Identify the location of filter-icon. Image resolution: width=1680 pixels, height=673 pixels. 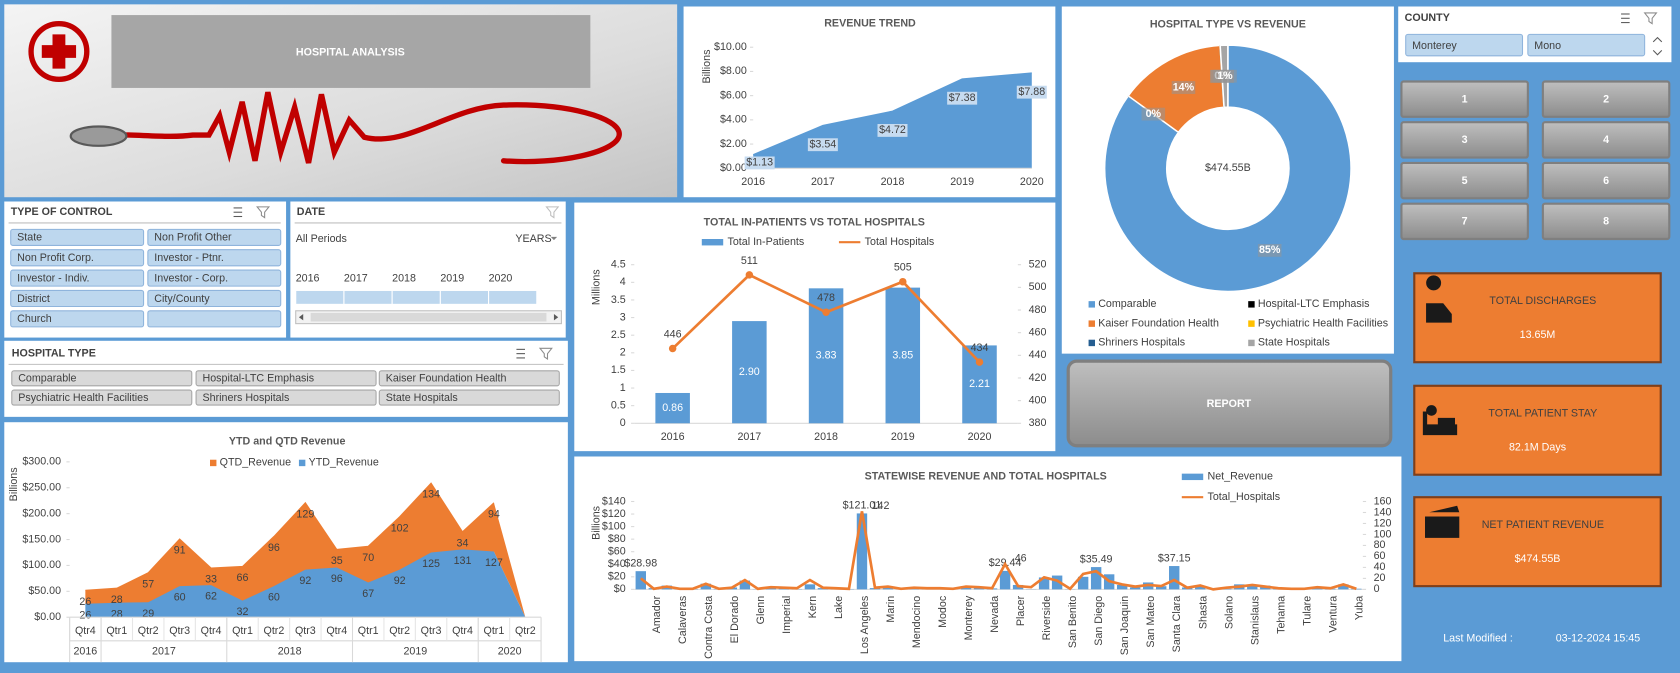
(552, 212).